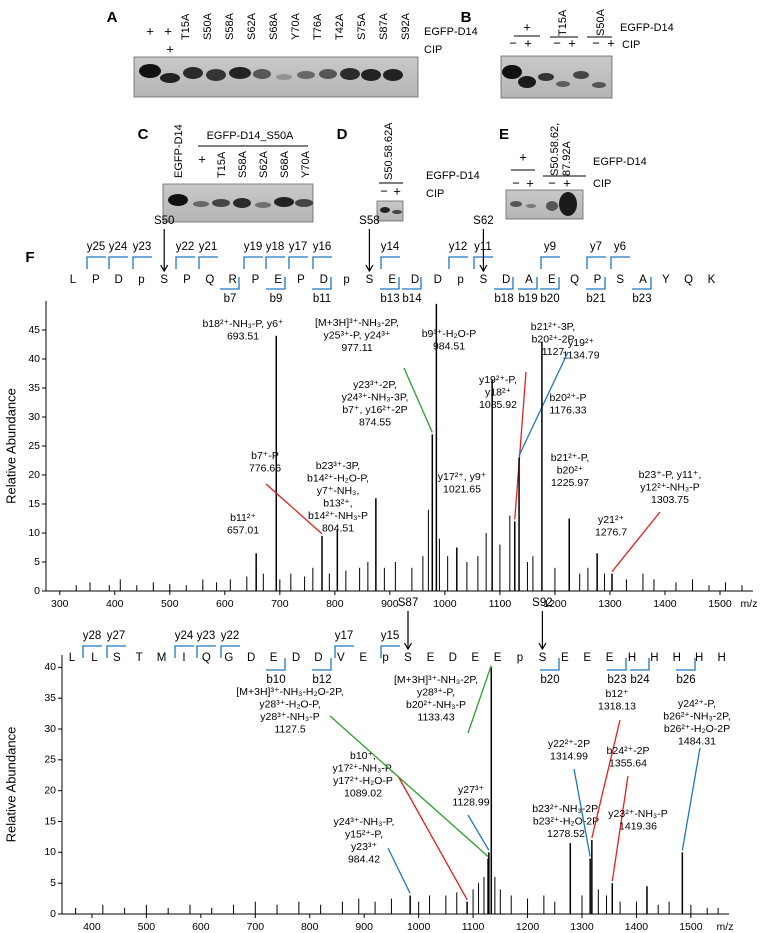 The image size is (769, 933). What do you see at coordinates (374, 410) in the screenshot?
I see `peak-annotation: b7⁺, y16²⁺-2P` at bounding box center [374, 410].